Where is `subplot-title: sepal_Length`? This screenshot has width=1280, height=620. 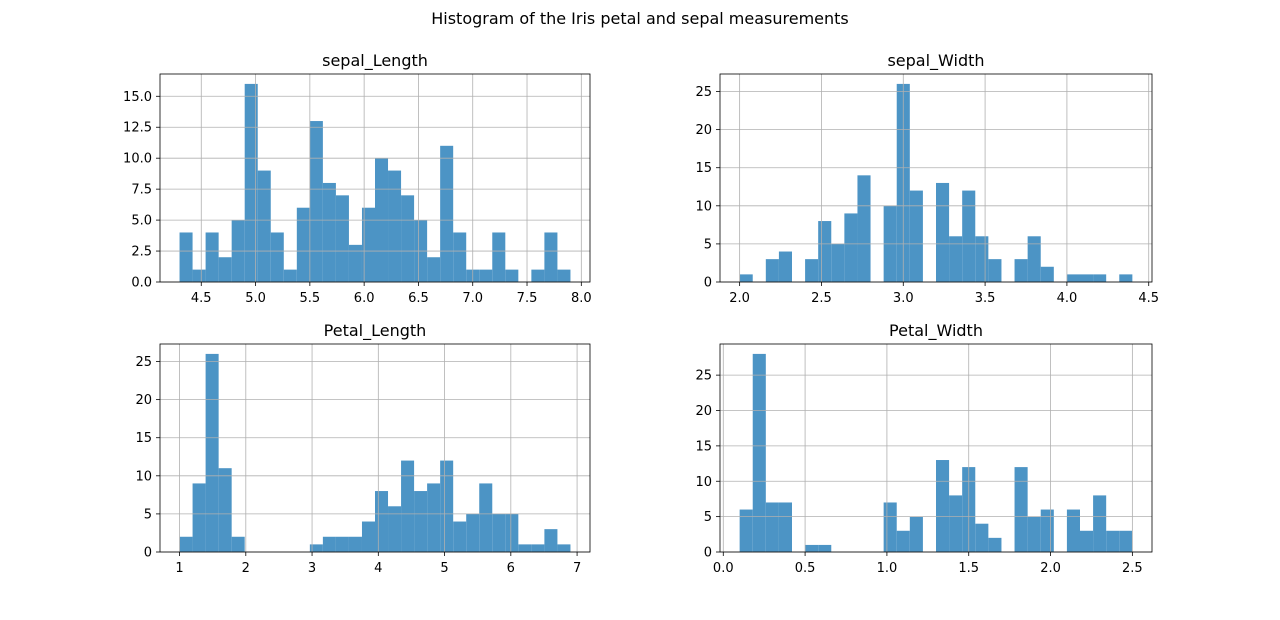 subplot-title: sepal_Length is located at coordinates (375, 61).